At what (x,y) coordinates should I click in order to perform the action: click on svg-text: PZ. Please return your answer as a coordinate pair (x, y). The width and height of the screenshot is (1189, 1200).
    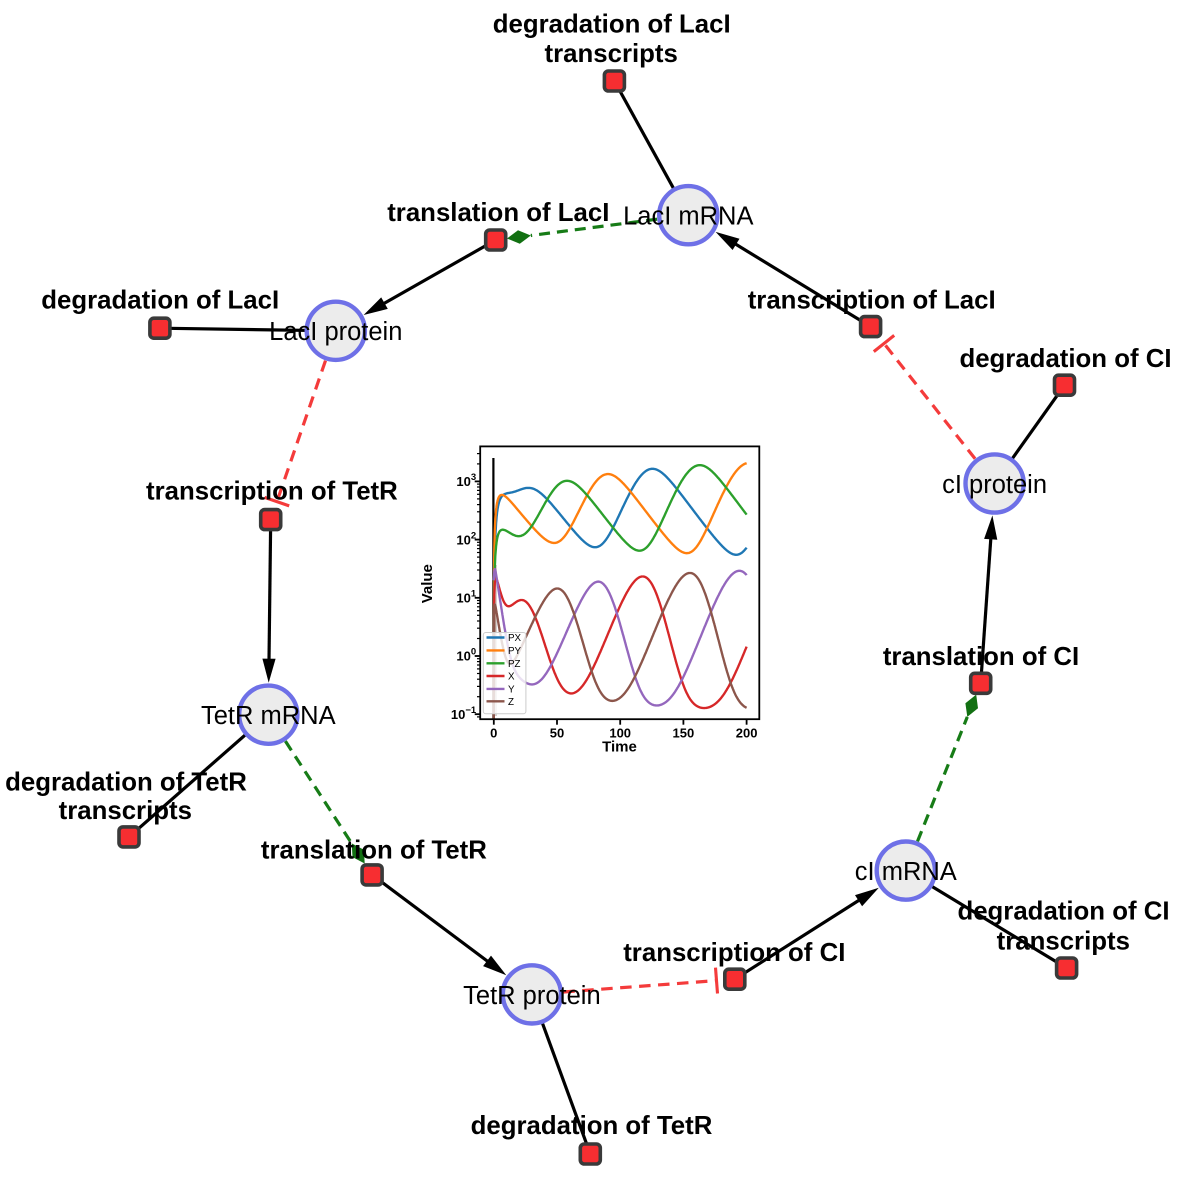
    Looking at the image, I should click on (514, 664).